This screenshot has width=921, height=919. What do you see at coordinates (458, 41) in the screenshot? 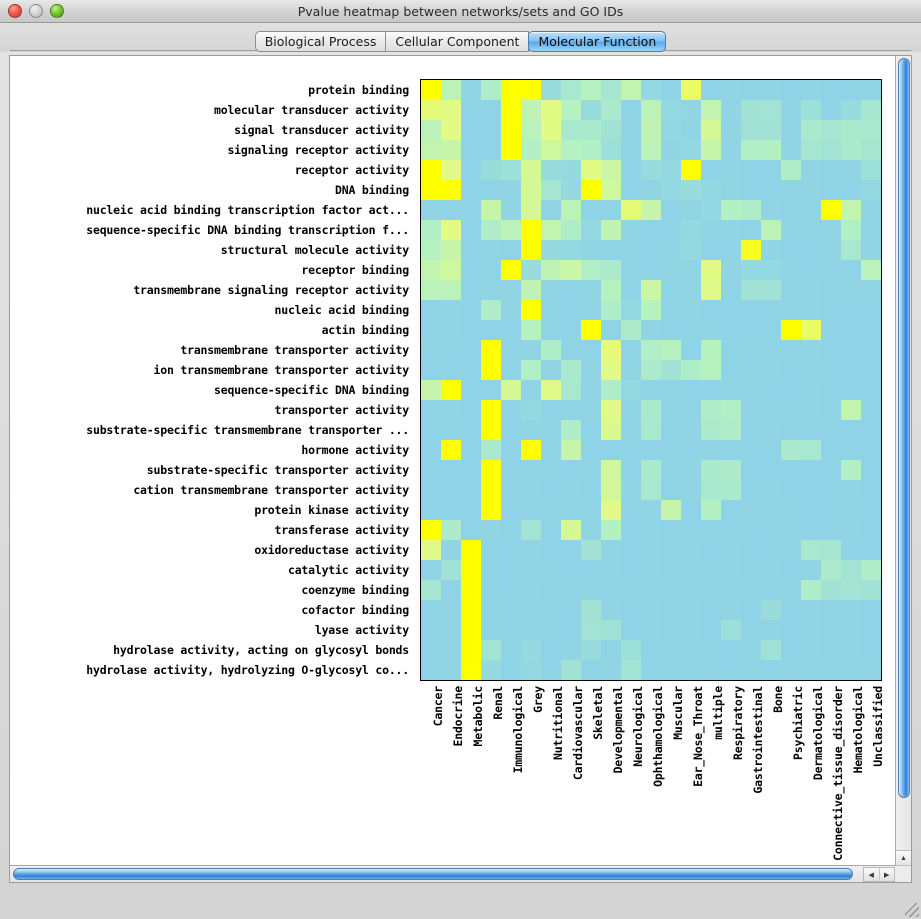
I see `tab-cellular-component: Cellular Component` at bounding box center [458, 41].